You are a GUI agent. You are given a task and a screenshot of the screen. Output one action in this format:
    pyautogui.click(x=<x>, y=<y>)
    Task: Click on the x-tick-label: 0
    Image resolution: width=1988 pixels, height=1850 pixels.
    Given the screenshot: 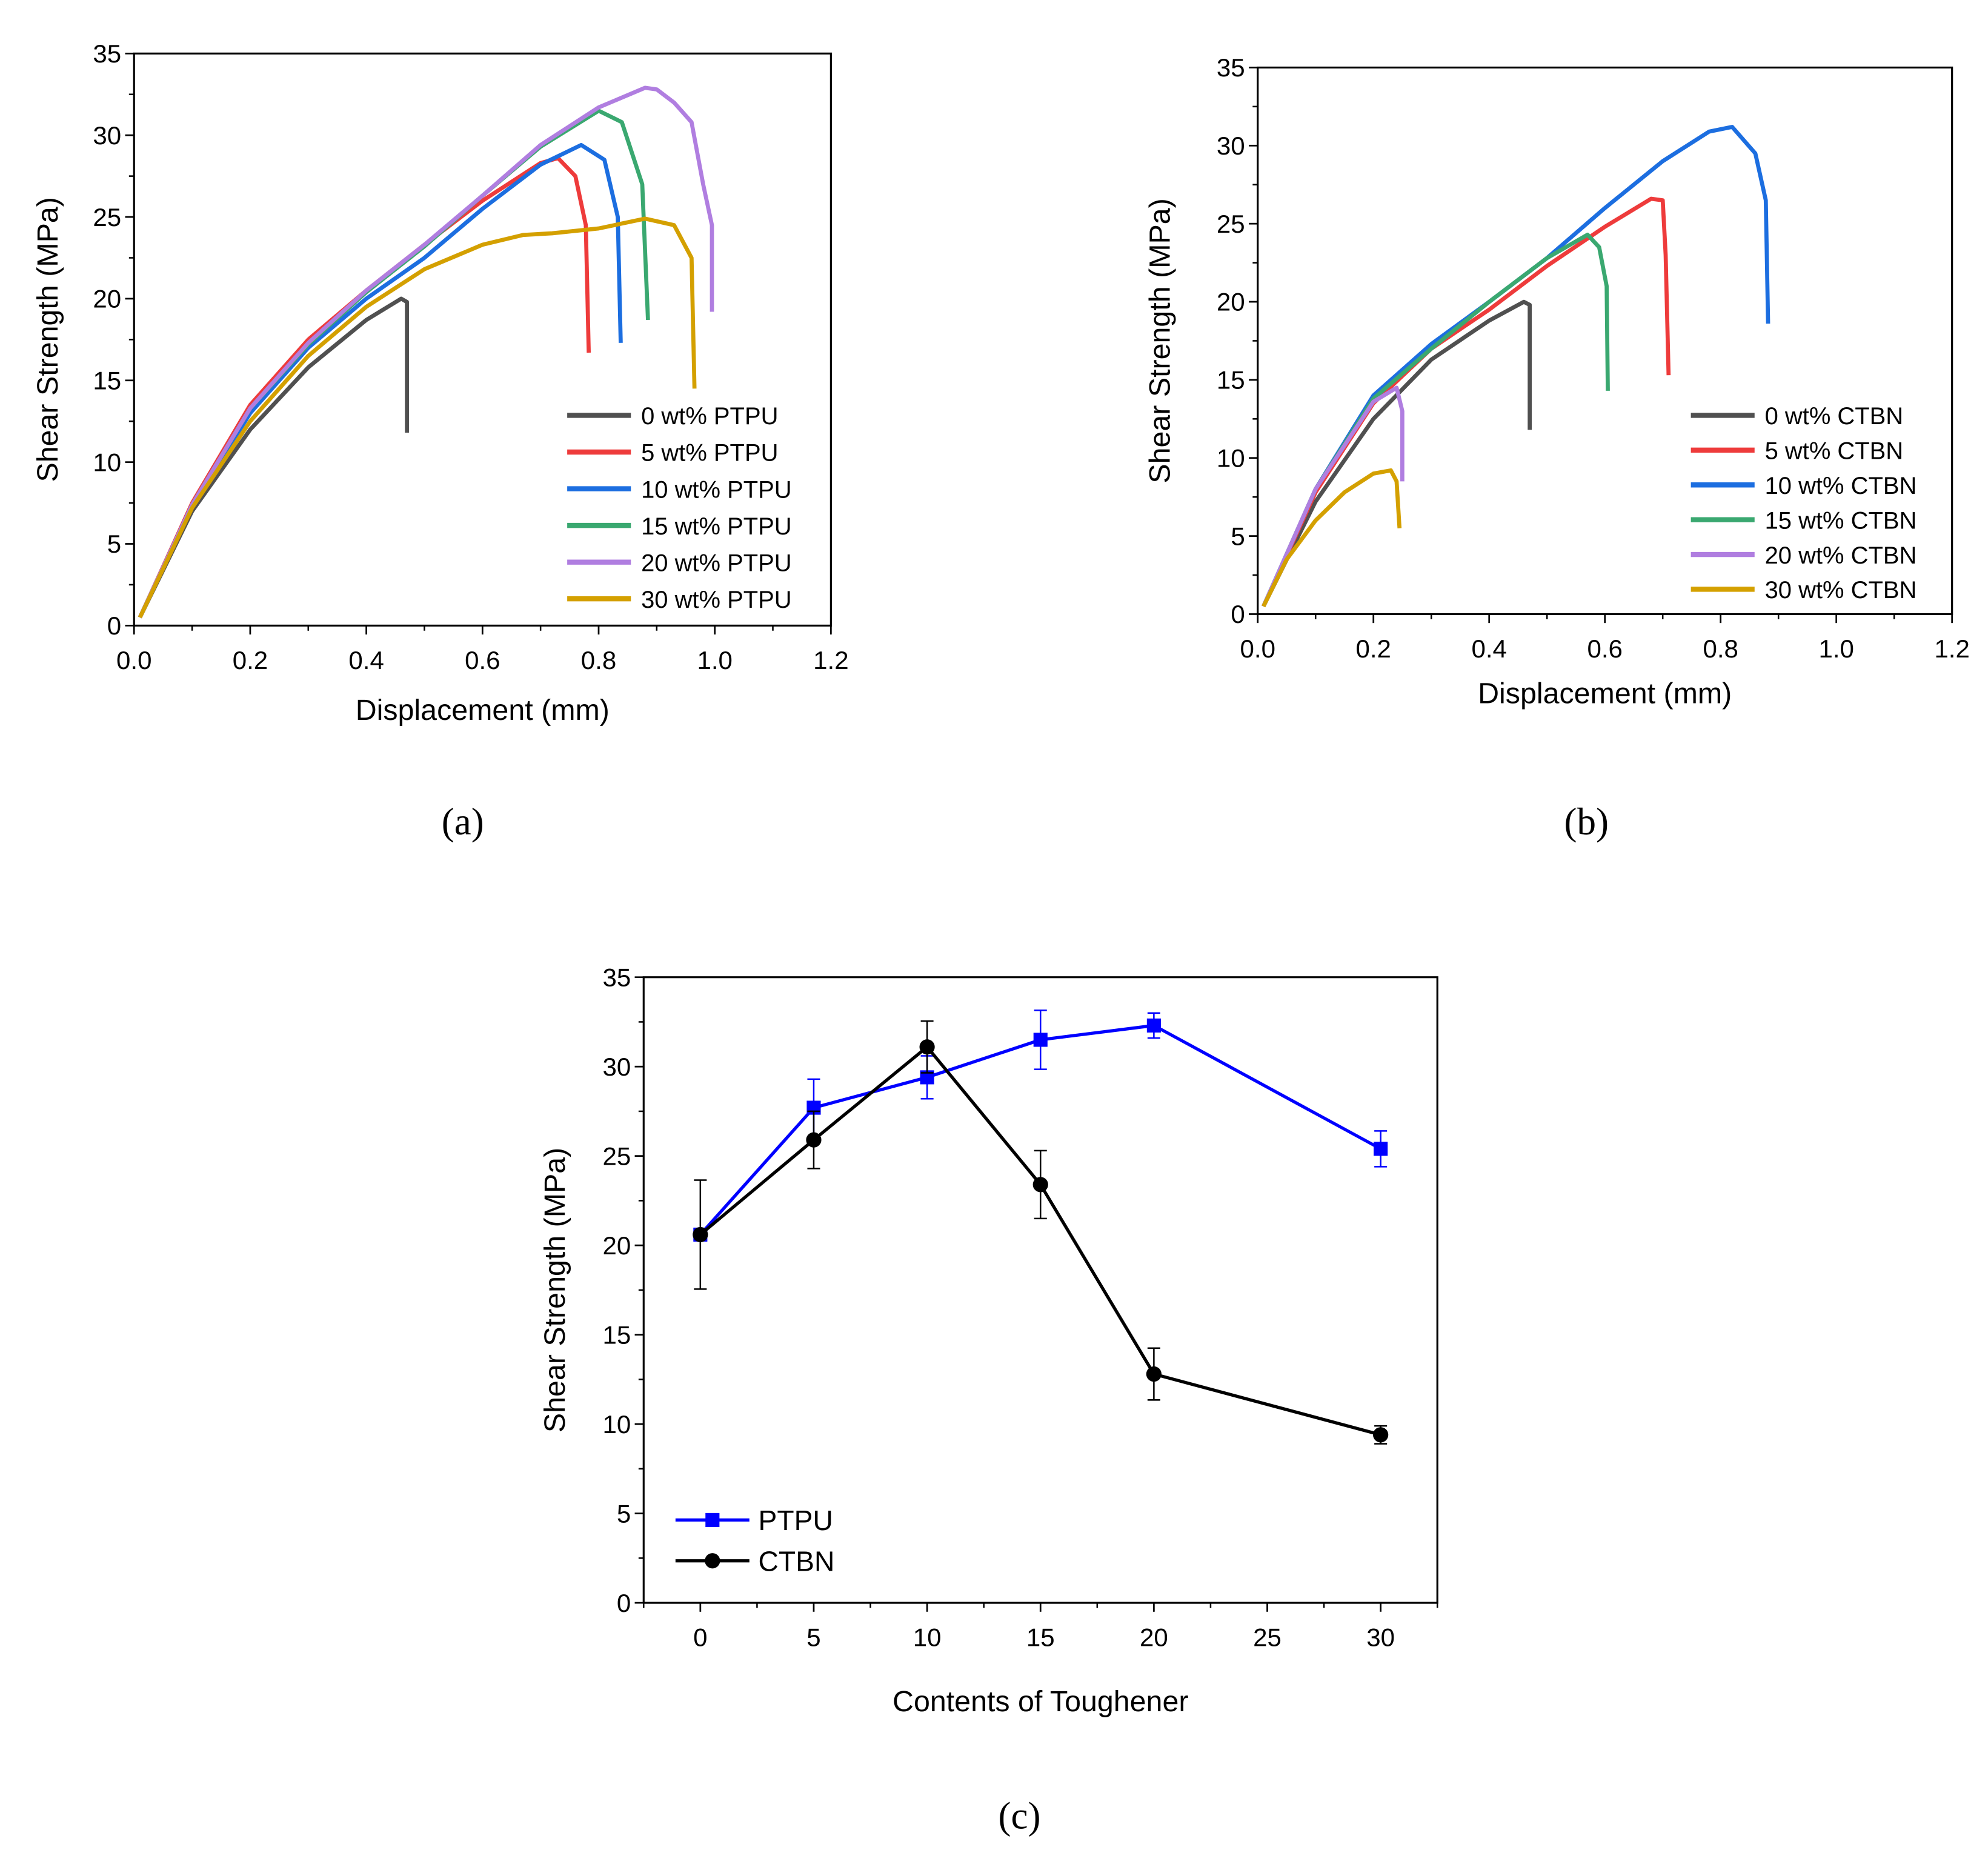 What is the action you would take?
    pyautogui.click(x=700, y=1637)
    